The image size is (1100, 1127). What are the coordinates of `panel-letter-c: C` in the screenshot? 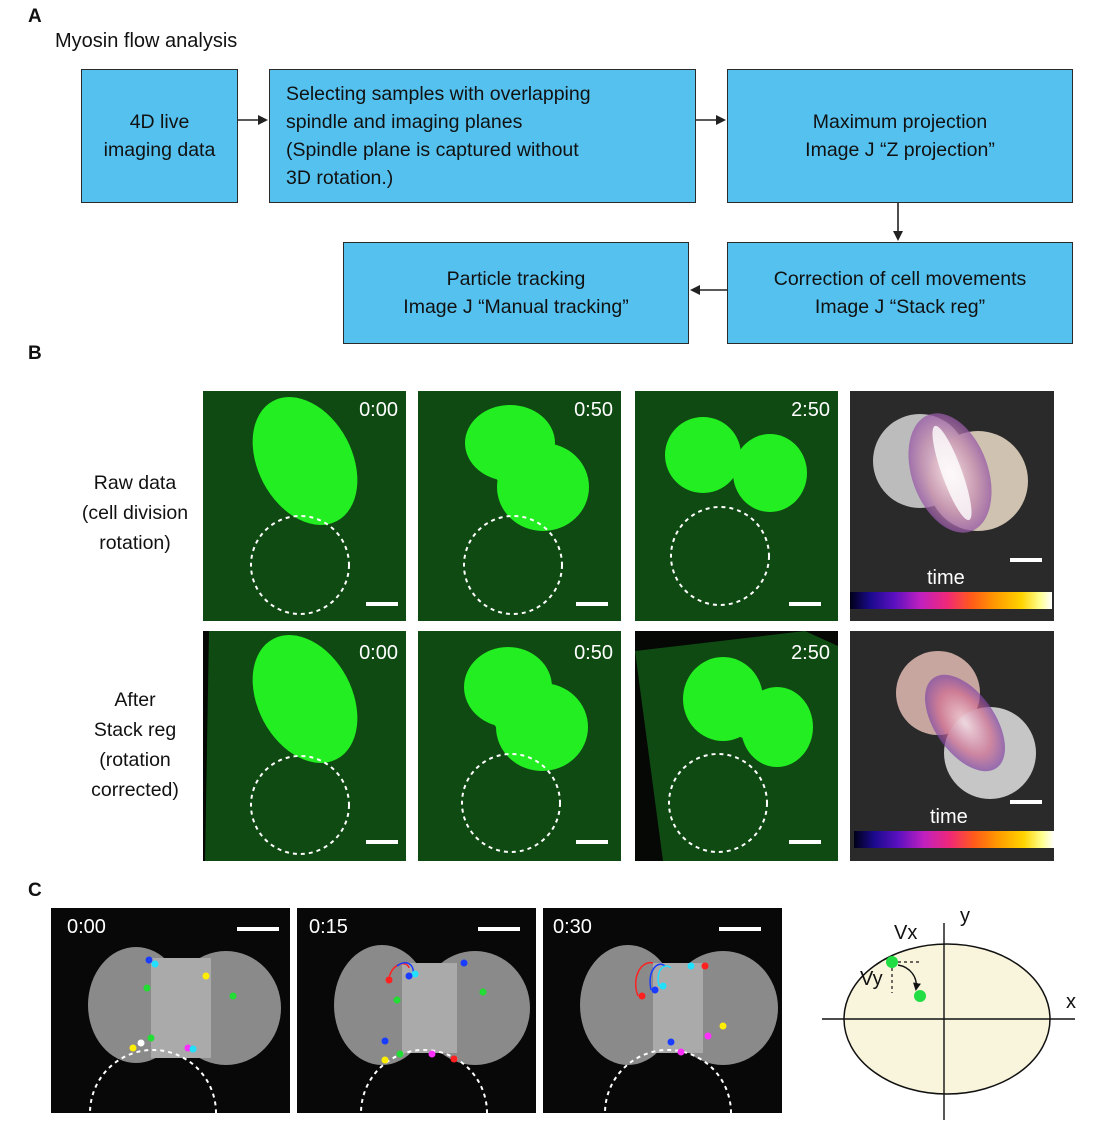 It's located at (35, 890).